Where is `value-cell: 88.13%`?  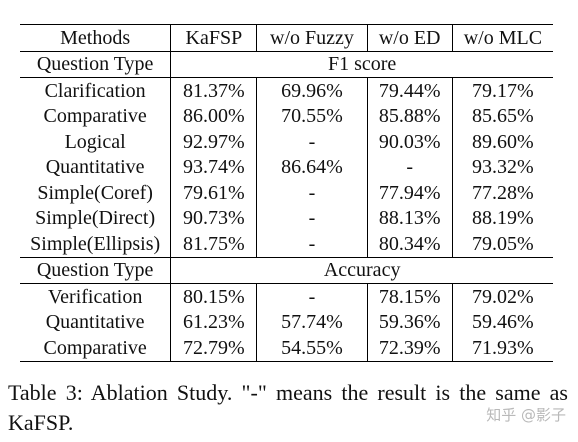 value-cell: 88.13% is located at coordinates (409, 218).